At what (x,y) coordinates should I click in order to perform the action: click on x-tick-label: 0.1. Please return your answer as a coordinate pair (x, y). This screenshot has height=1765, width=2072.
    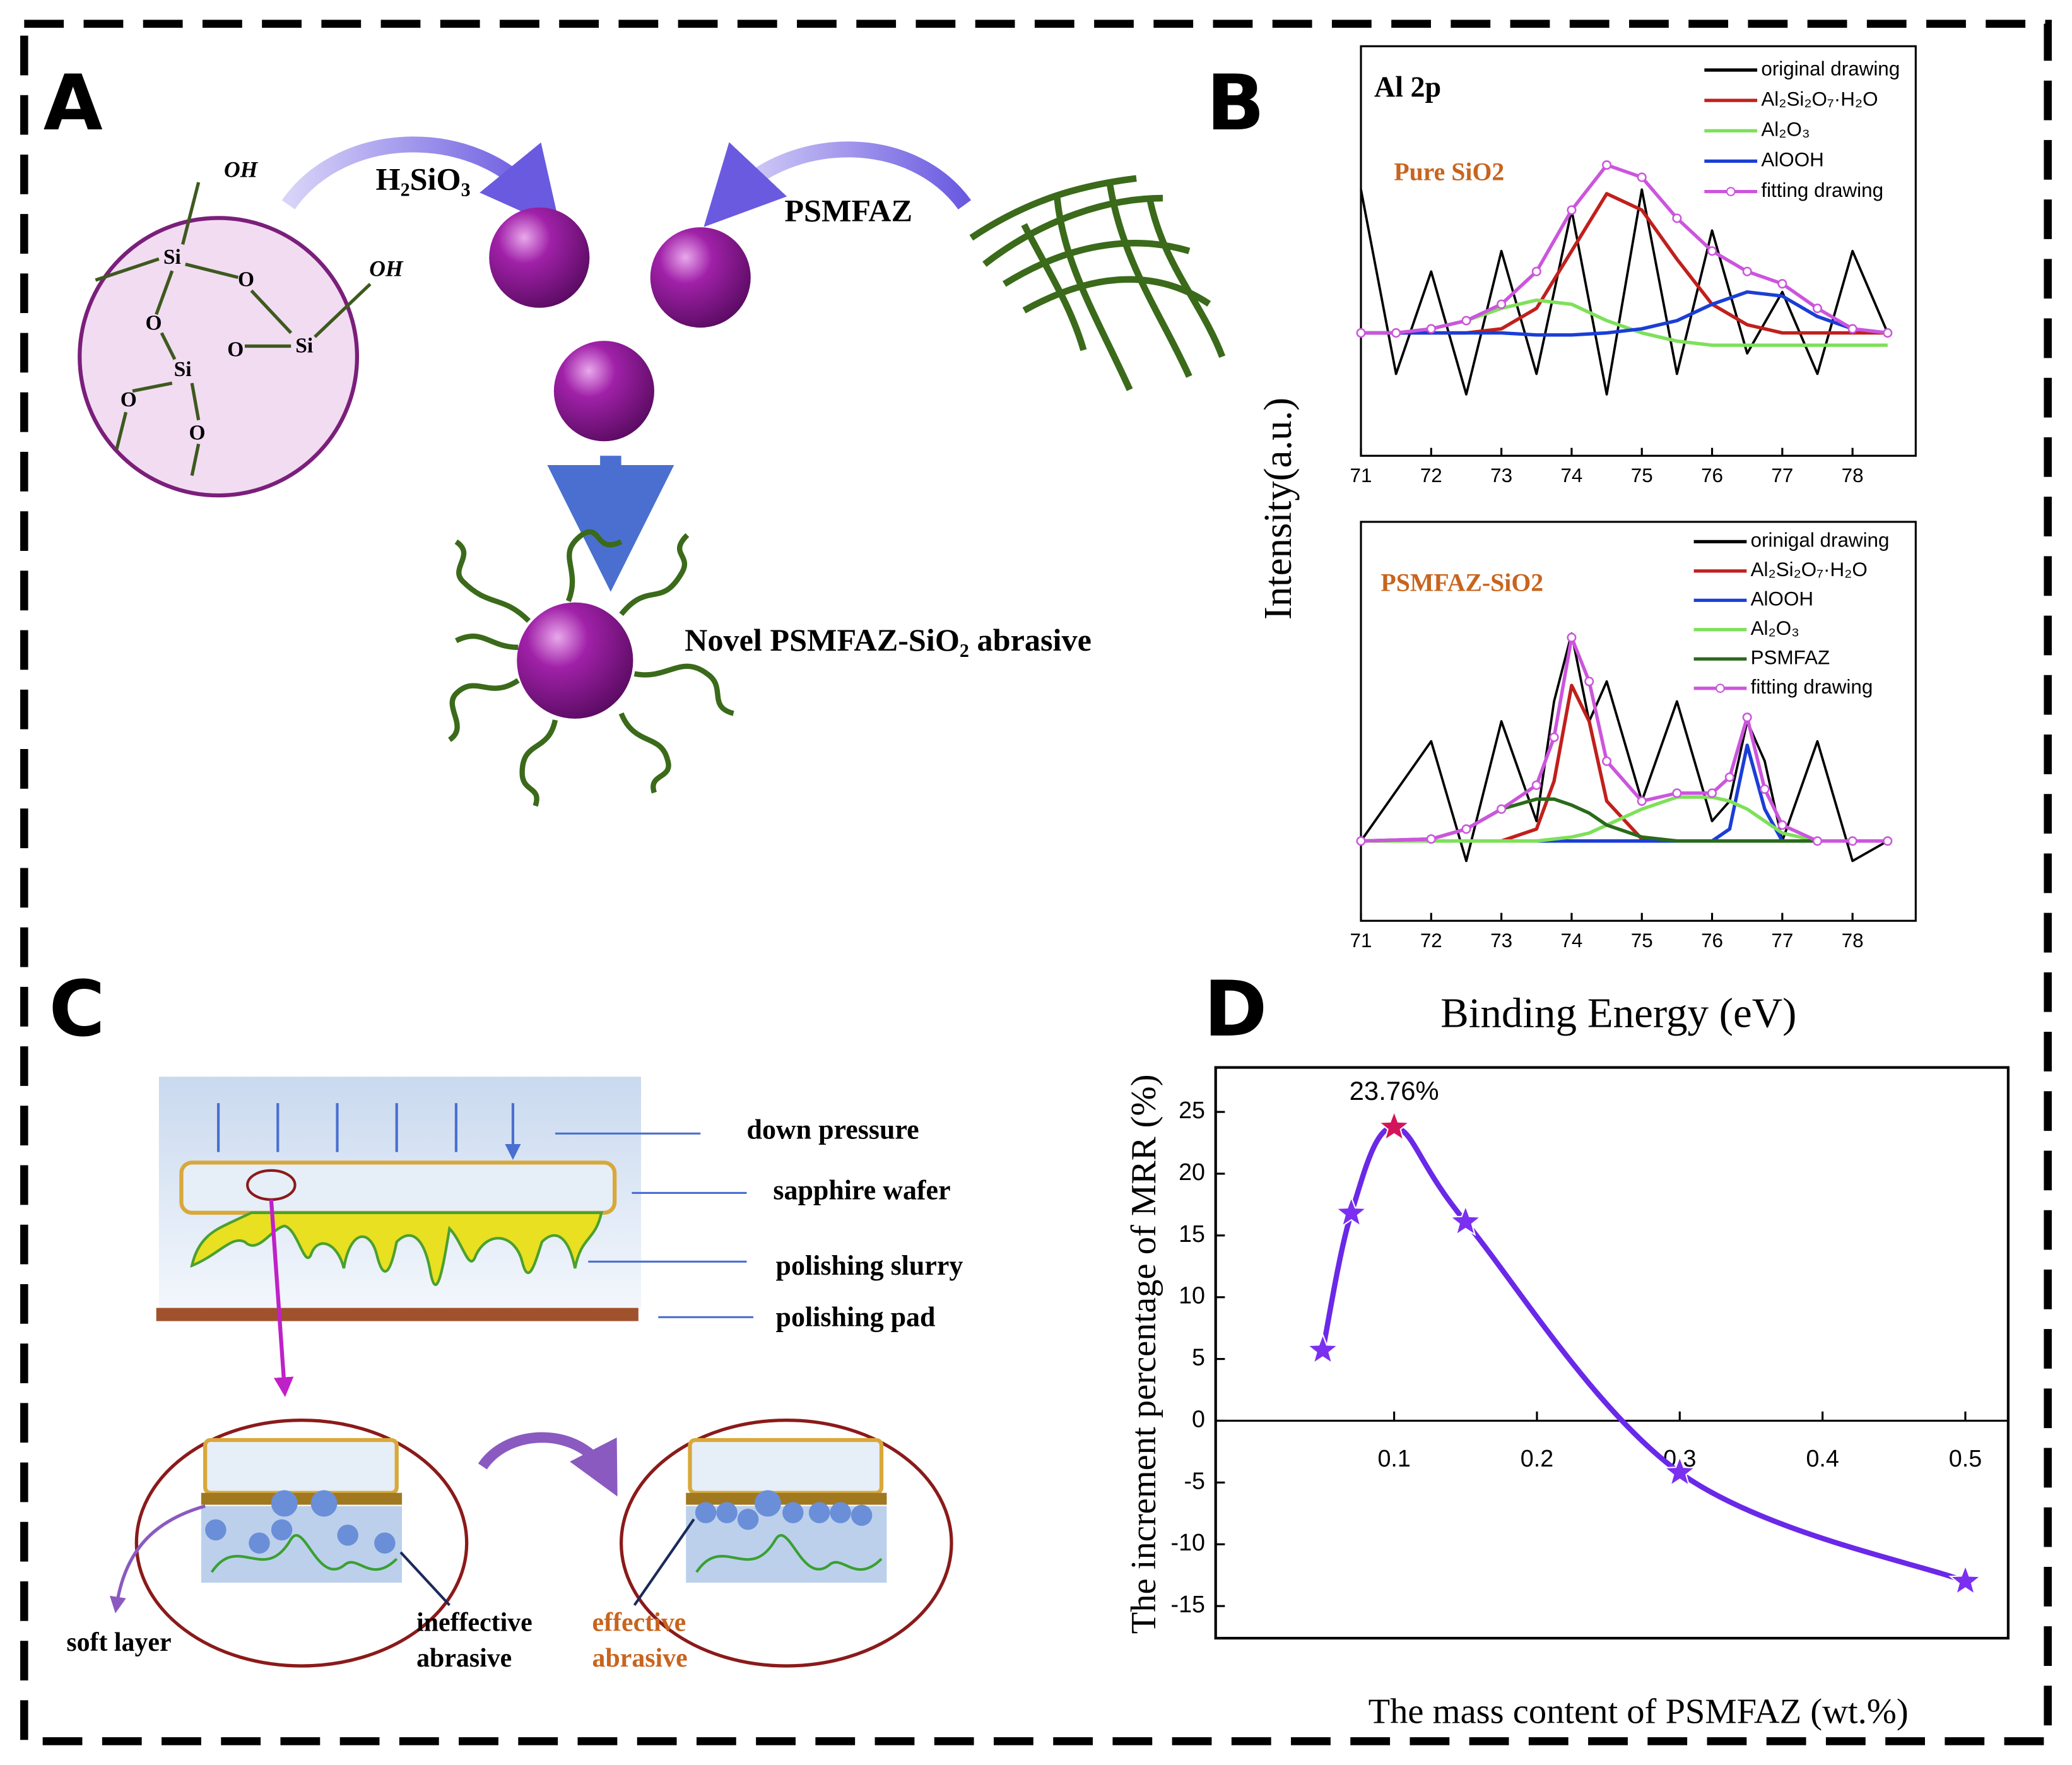
    Looking at the image, I should click on (1394, 1458).